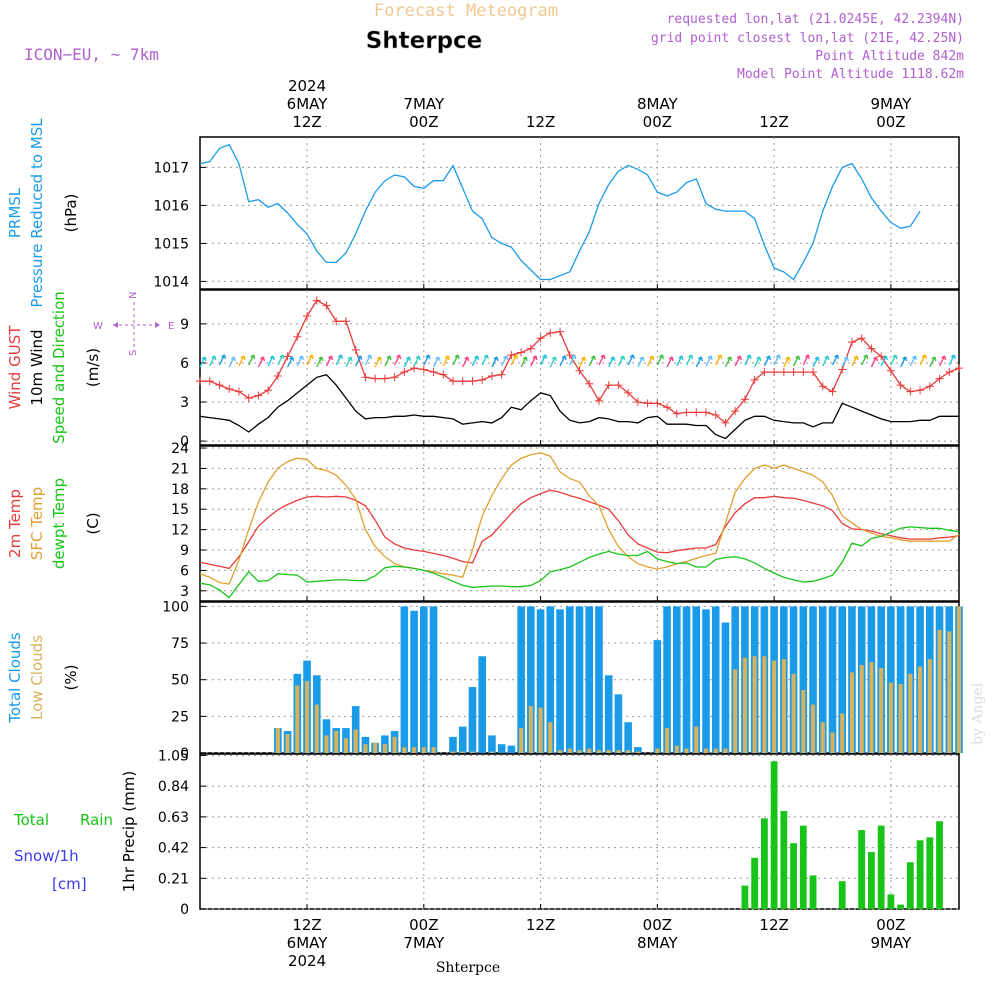 Image resolution: width=1000 pixels, height=1000 pixels. What do you see at coordinates (180, 717) in the screenshot?
I see `y-tick-label: 25` at bounding box center [180, 717].